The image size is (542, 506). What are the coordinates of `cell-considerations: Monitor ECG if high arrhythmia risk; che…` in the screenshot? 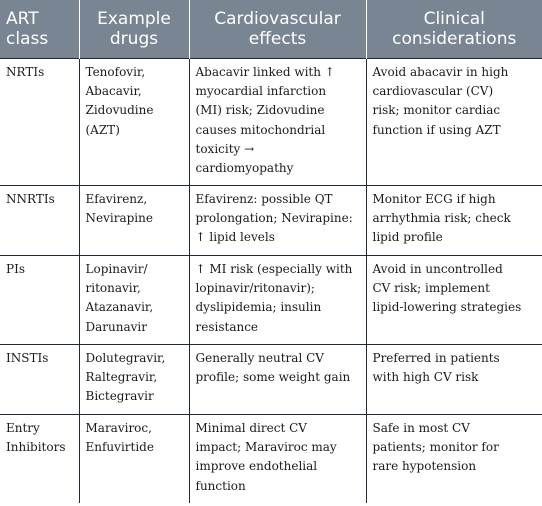 It's located at (453, 220).